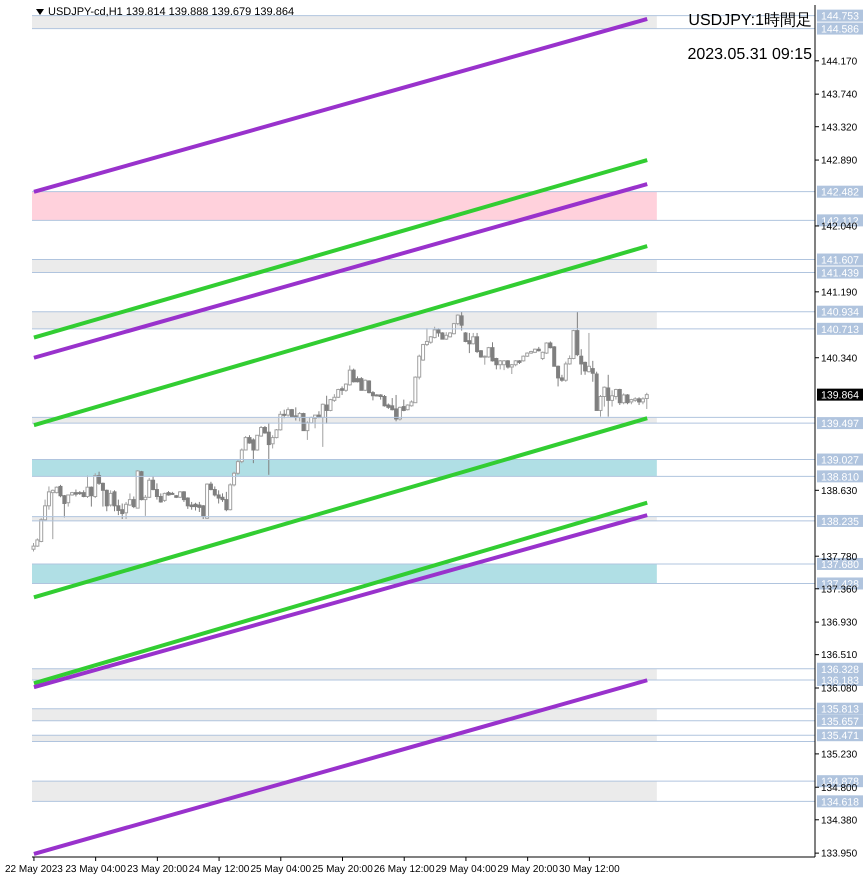  What do you see at coordinates (839, 161) in the screenshot?
I see `y-tick-label: 142.890` at bounding box center [839, 161].